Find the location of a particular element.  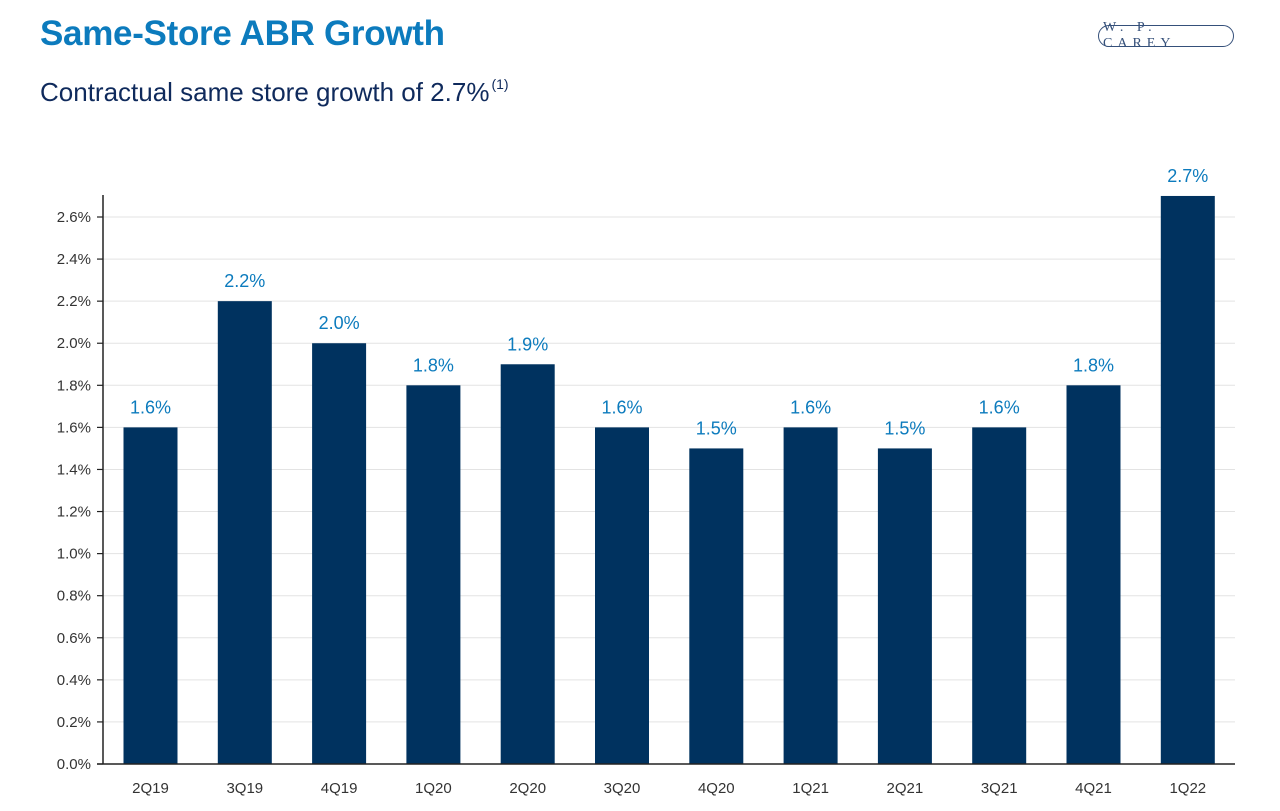

data-label: 1.9% is located at coordinates (527, 344).